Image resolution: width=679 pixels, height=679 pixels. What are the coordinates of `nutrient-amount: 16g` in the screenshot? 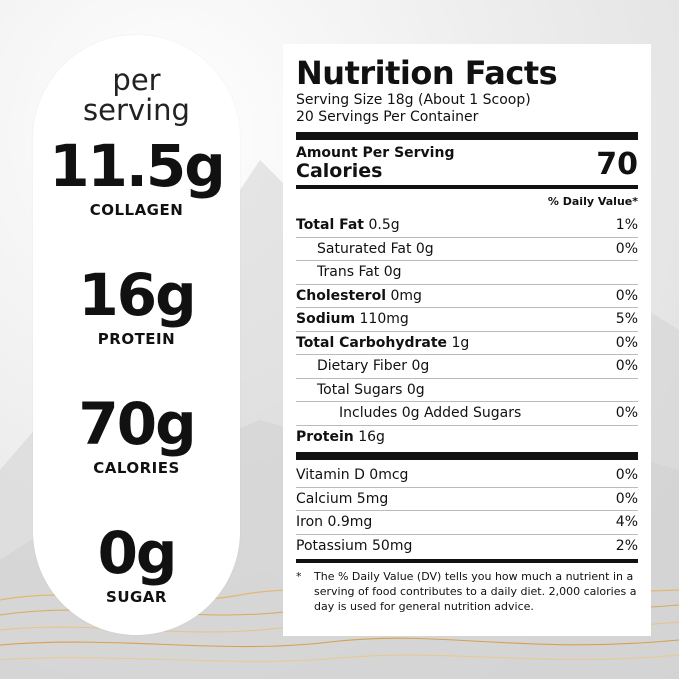 It's located at (369, 436).